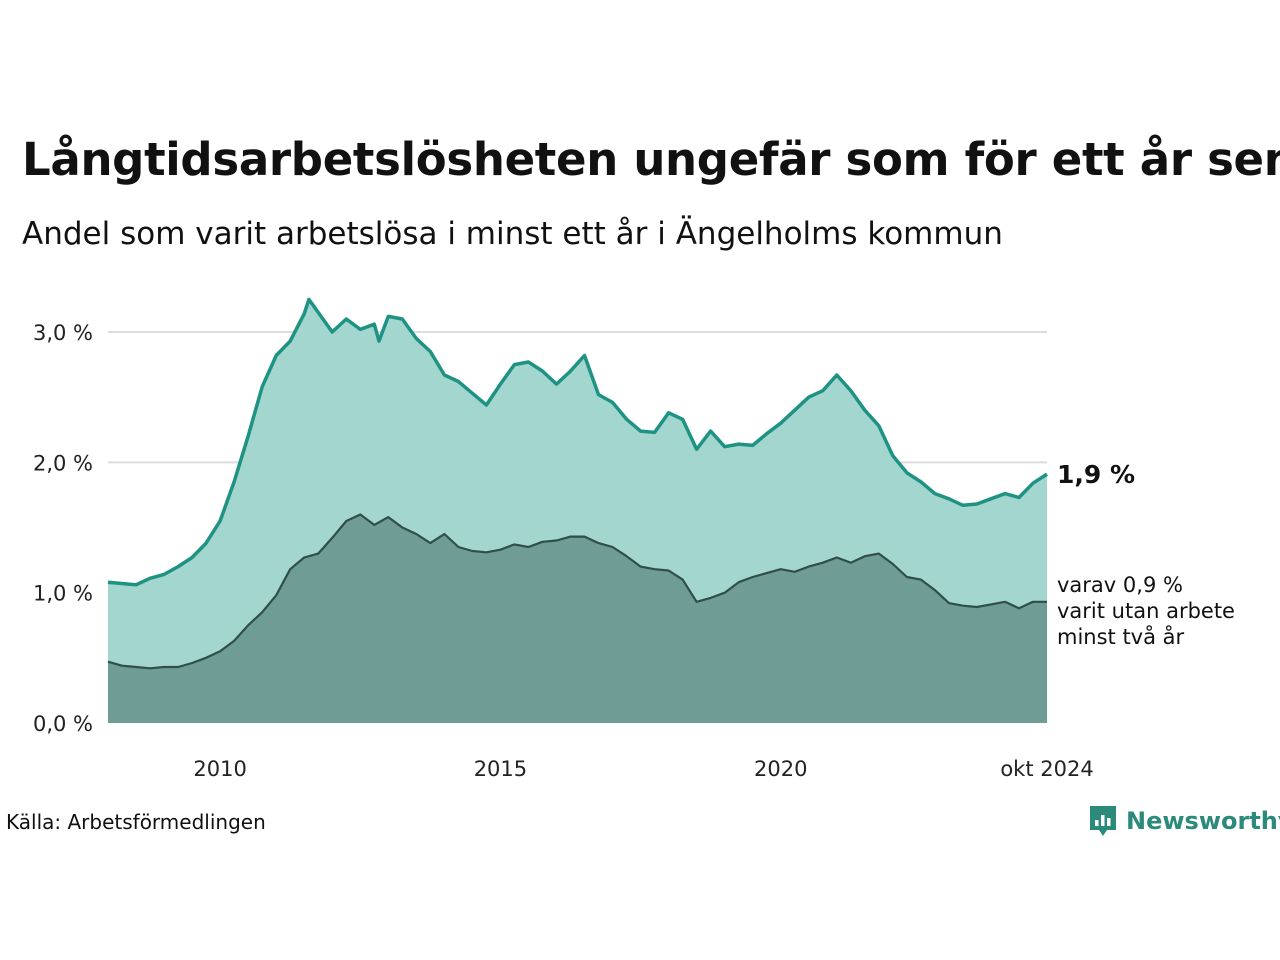 This screenshot has width=1280, height=960. What do you see at coordinates (1046, 769) in the screenshot?
I see `x-tick-label: okt 2024` at bounding box center [1046, 769].